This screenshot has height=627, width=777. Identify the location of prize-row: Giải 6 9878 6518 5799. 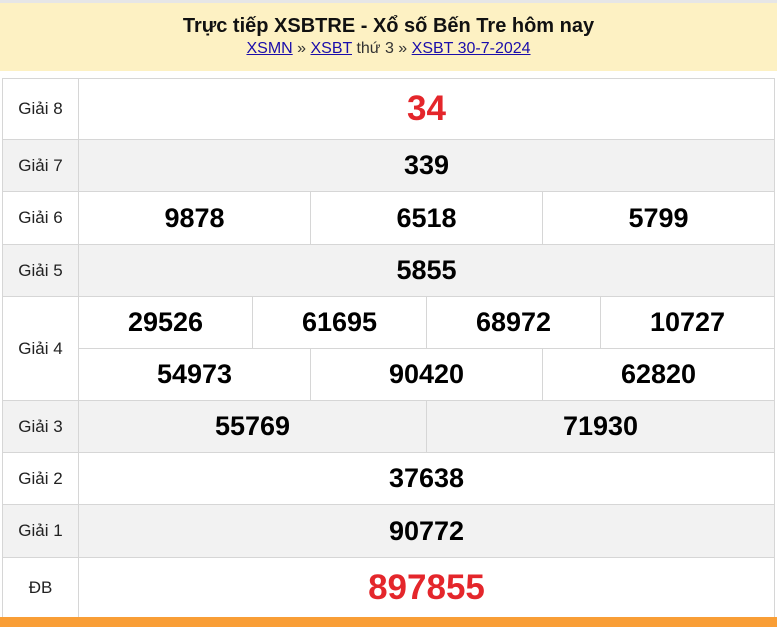
(388, 218).